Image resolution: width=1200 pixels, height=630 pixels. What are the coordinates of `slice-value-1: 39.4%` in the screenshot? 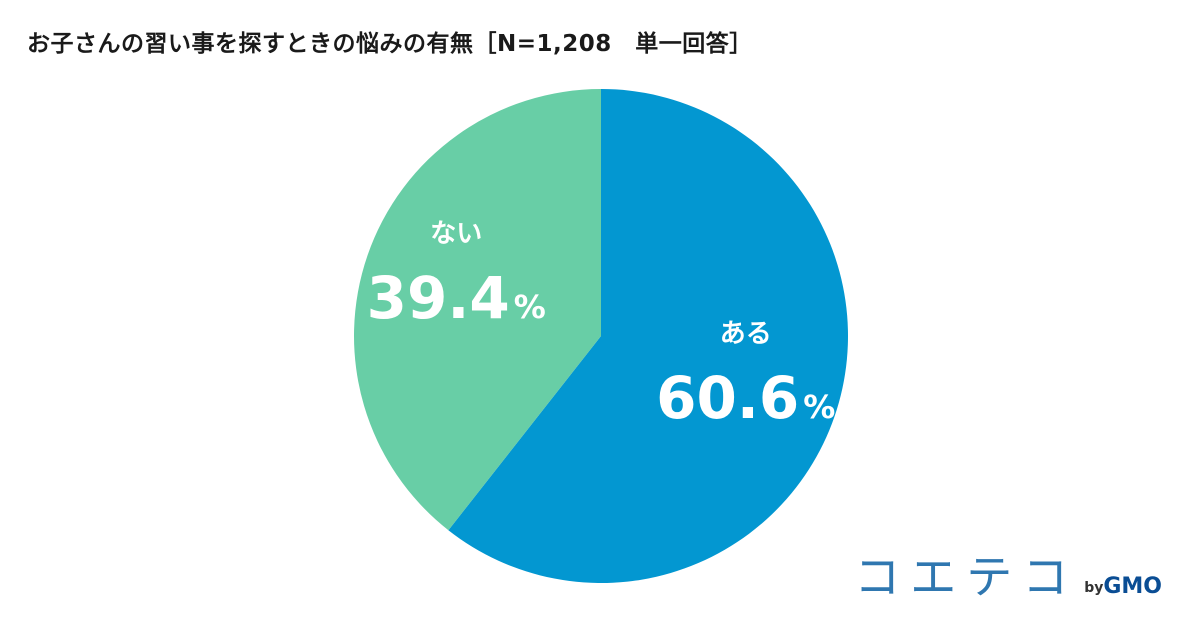 It's located at (456, 298).